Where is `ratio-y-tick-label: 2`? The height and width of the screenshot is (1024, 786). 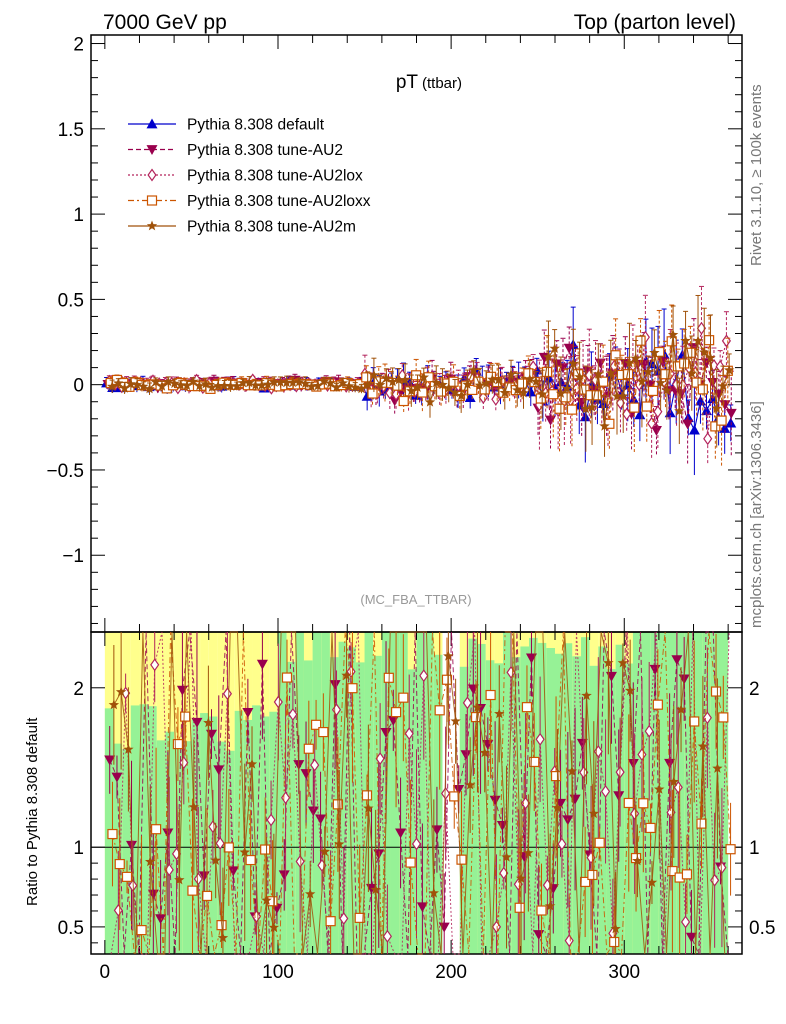
ratio-y-tick-label: 2 is located at coordinates (78, 689).